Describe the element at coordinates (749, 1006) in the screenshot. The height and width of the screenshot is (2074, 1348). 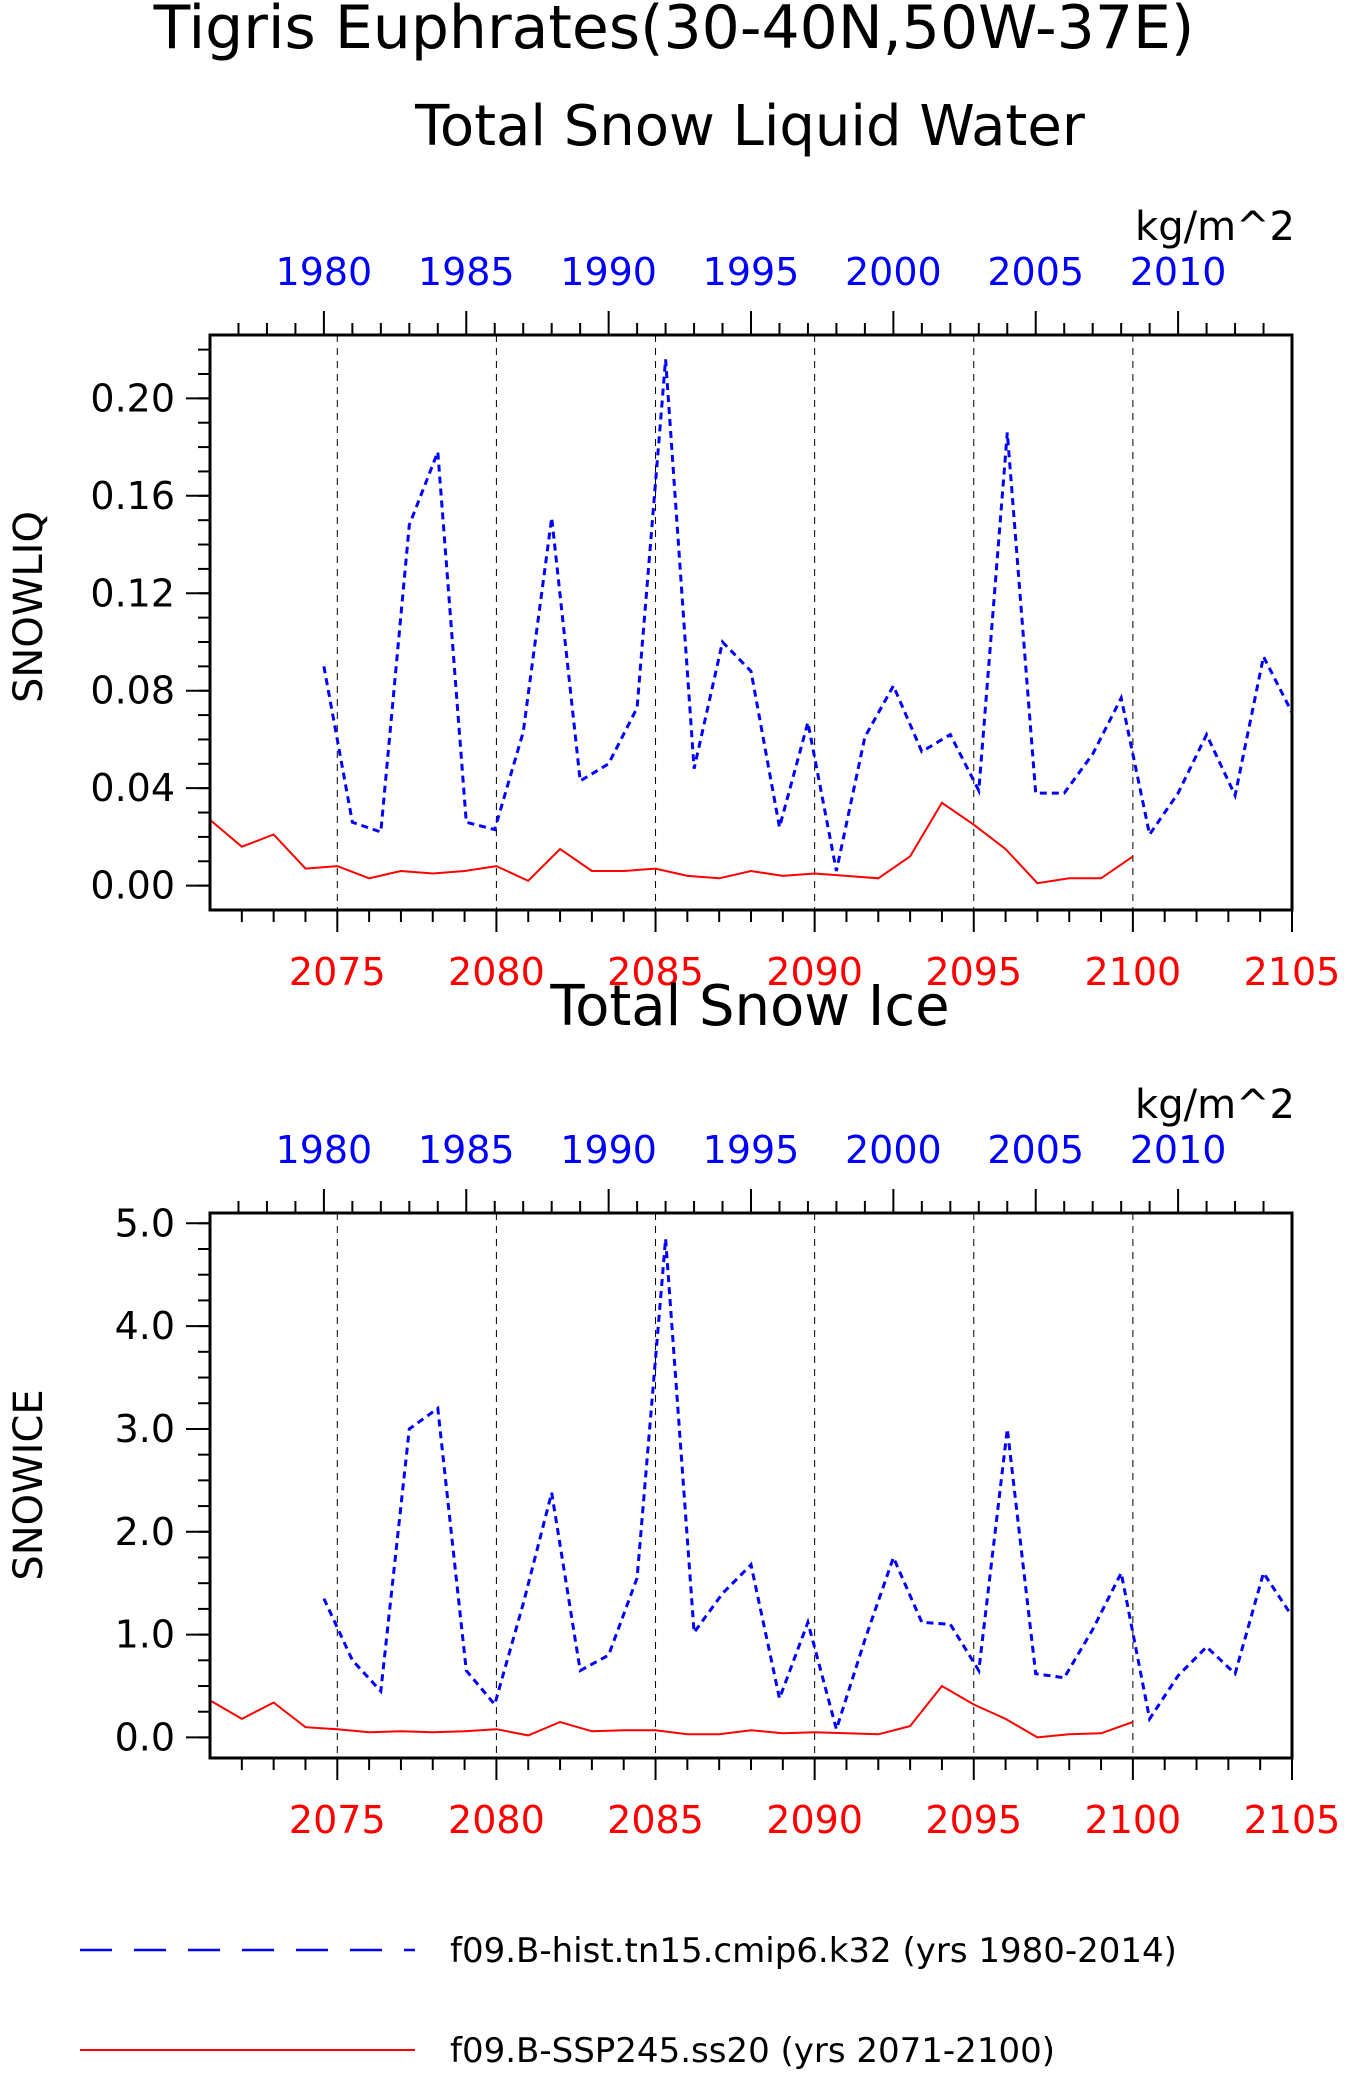
I see `panel-title: Total Snow Ice` at that location.